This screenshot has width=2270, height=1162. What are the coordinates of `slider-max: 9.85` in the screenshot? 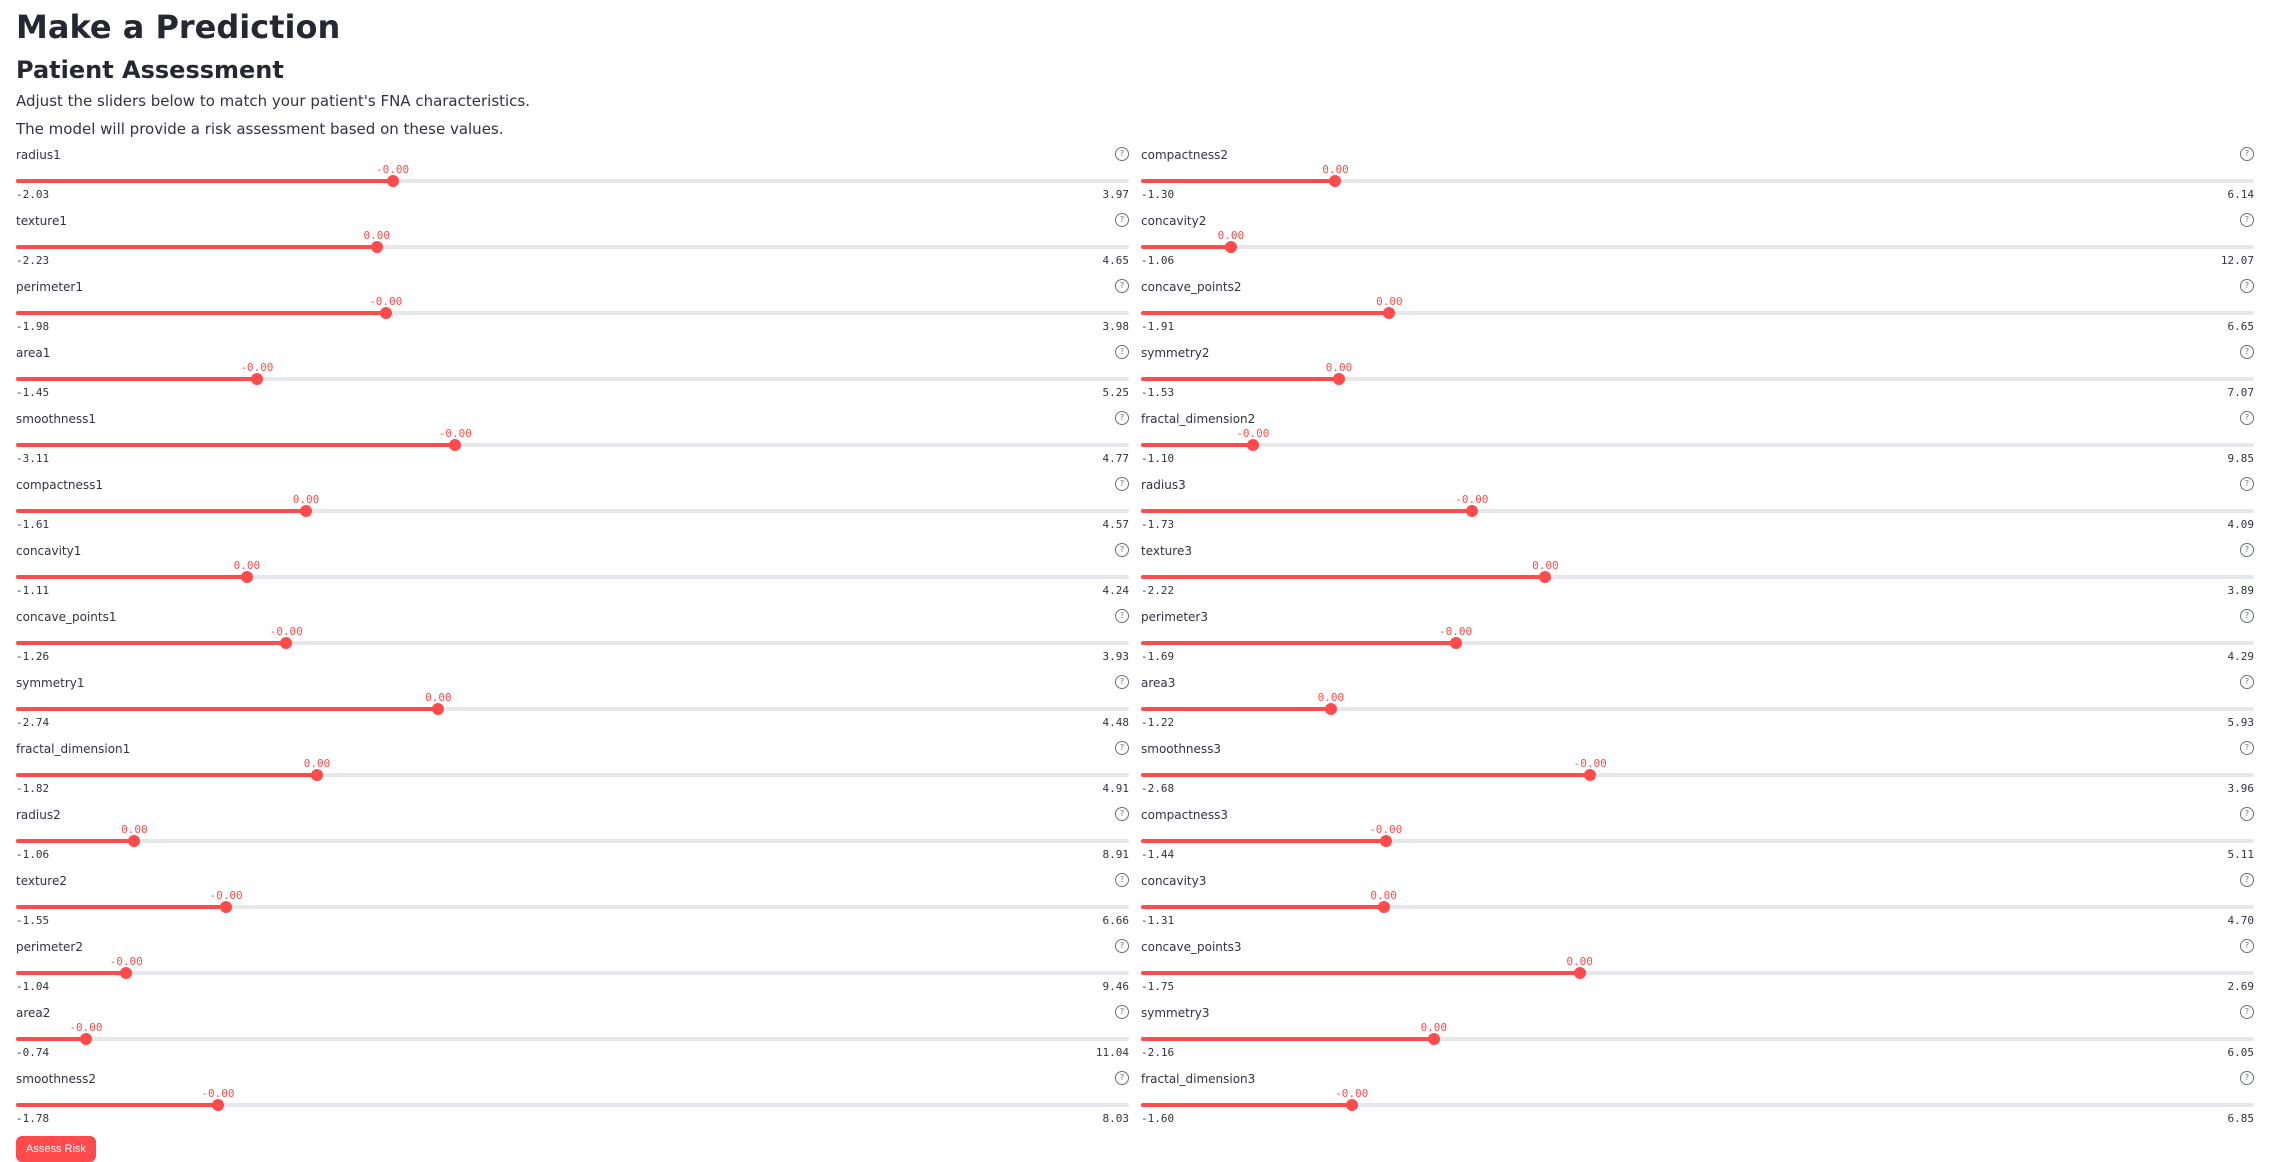 It's located at (2241, 458).